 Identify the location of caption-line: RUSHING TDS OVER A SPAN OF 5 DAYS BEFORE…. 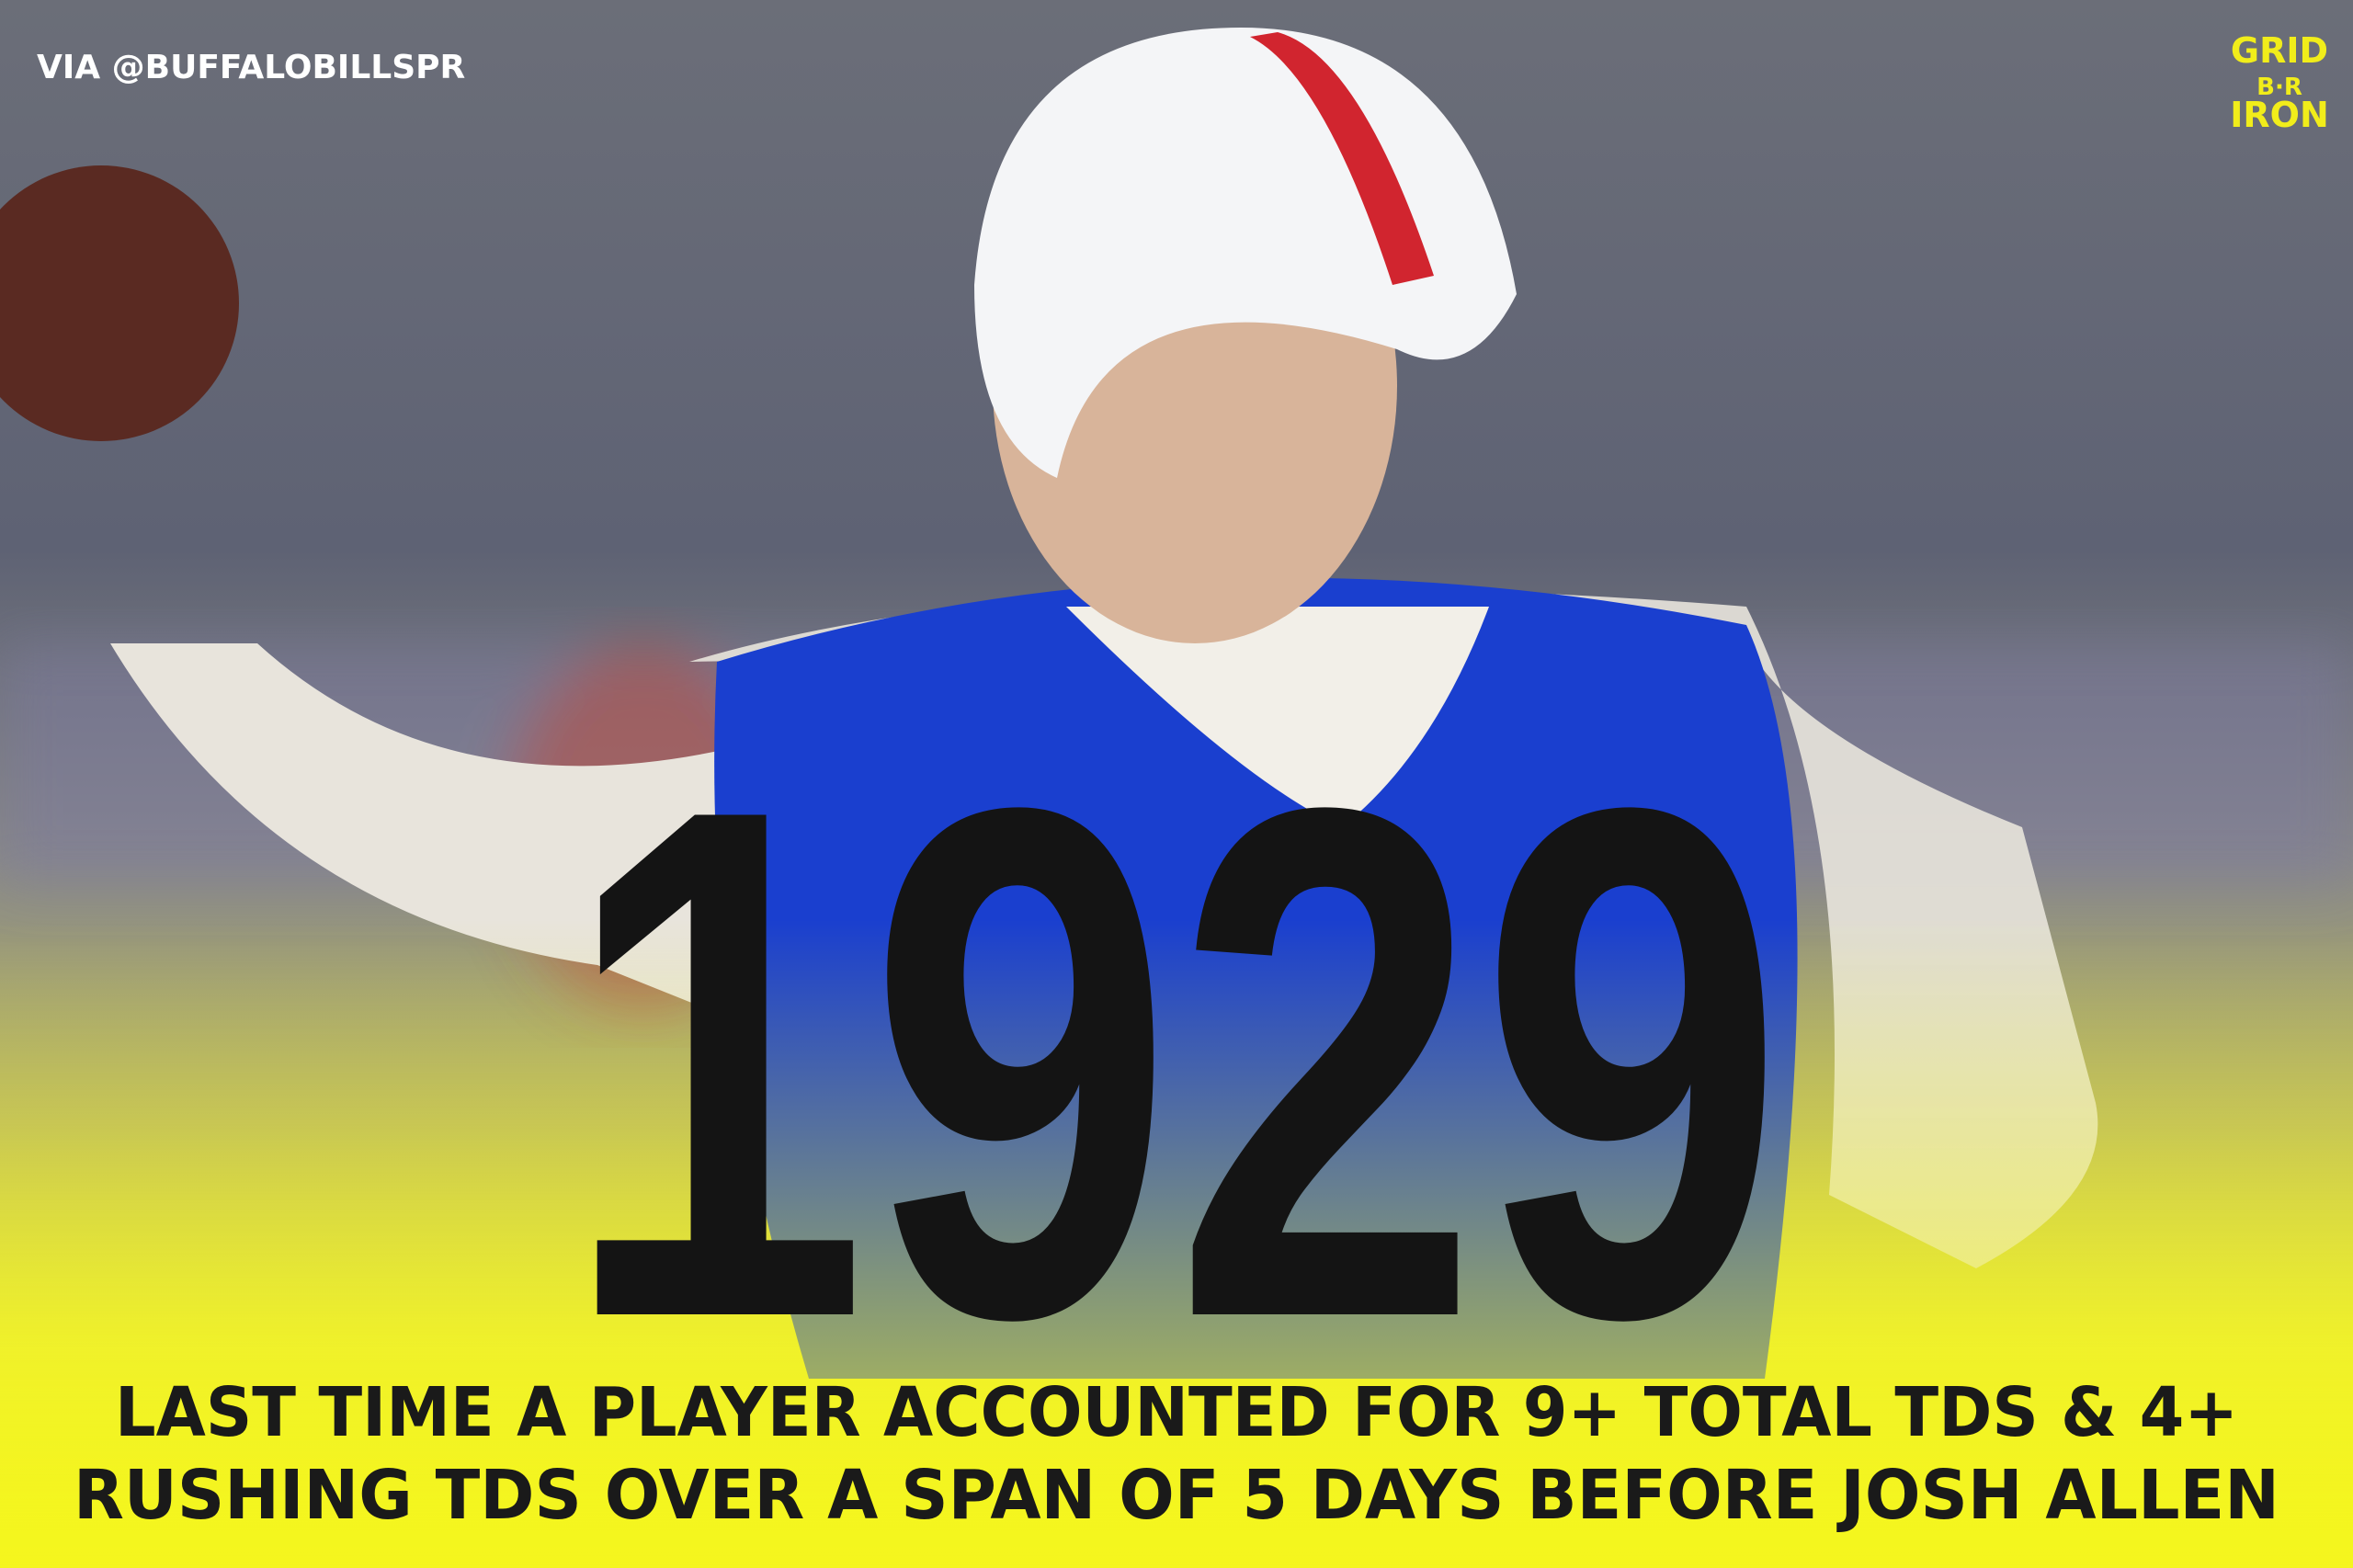
(1176, 1495).